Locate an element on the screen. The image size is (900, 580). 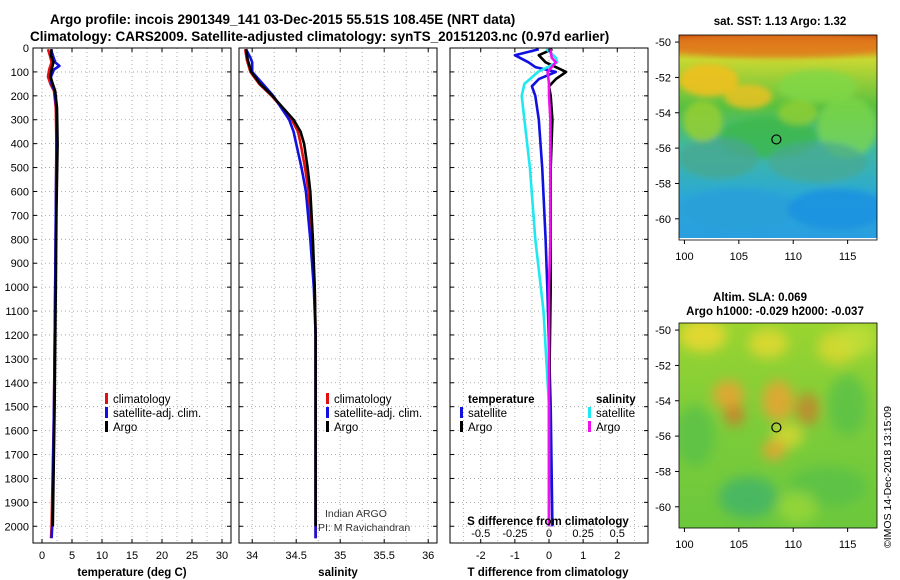
series-satellite-adj-clim- is located at coordinates (280, 293).